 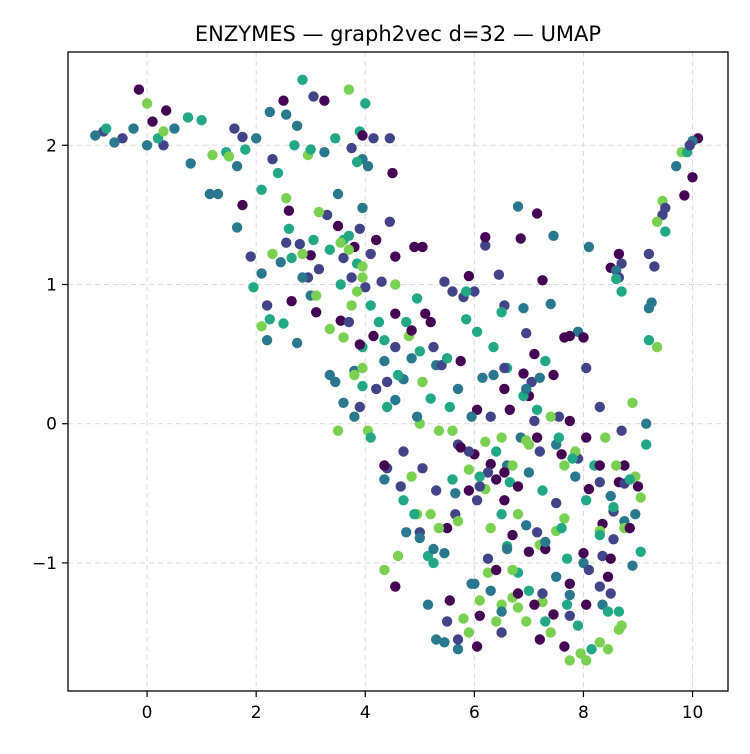 What do you see at coordinates (51, 425) in the screenshot?
I see `y-tick-label: 0` at bounding box center [51, 425].